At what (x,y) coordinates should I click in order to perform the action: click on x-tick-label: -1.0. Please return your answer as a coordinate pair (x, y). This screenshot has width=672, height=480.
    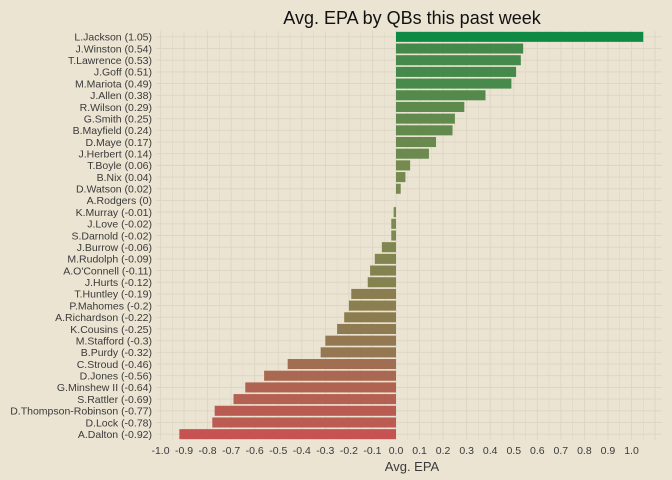
    Looking at the image, I should click on (160, 451).